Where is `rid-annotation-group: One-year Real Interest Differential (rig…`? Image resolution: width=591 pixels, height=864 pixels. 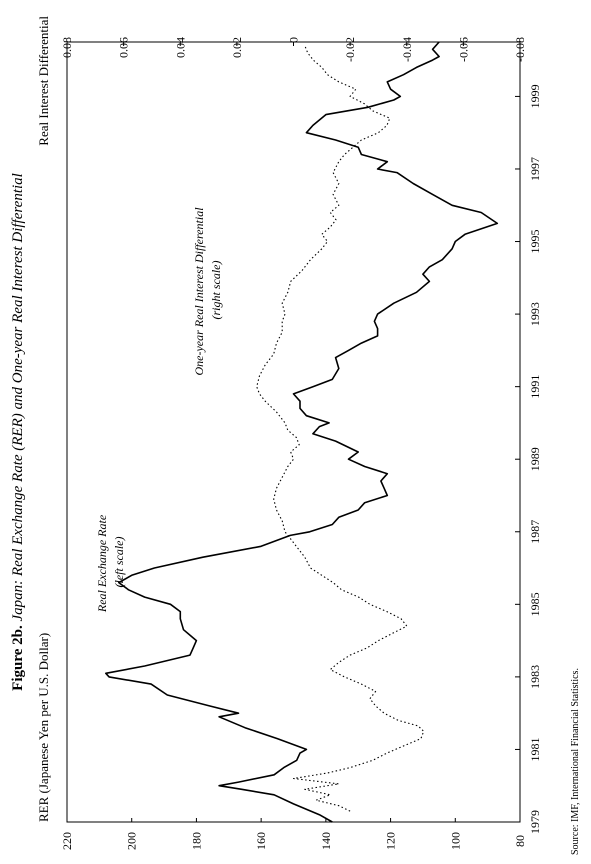
rid-annotation-group: One-year Real Interest Differential (rig… is located at coordinates (207, 290).